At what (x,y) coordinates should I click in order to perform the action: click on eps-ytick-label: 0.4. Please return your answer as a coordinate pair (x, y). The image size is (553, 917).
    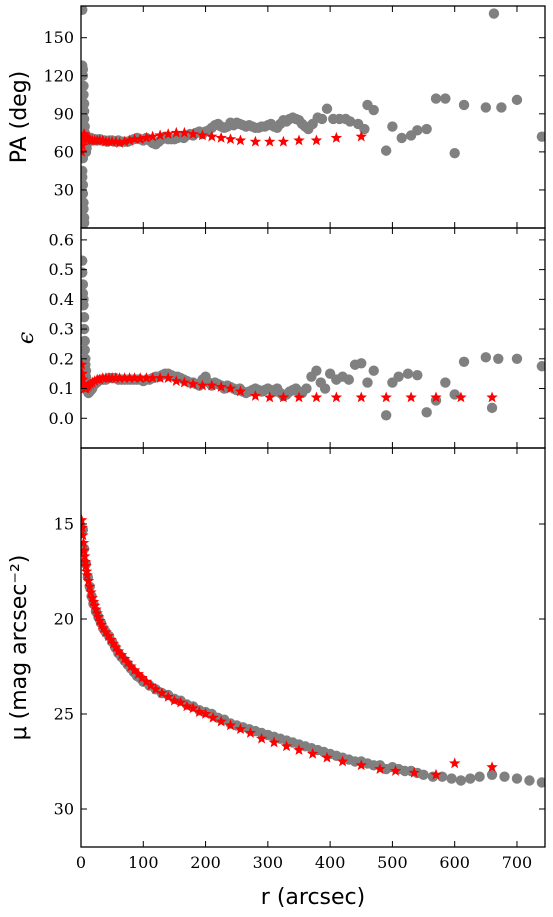
    Looking at the image, I should click on (61, 299).